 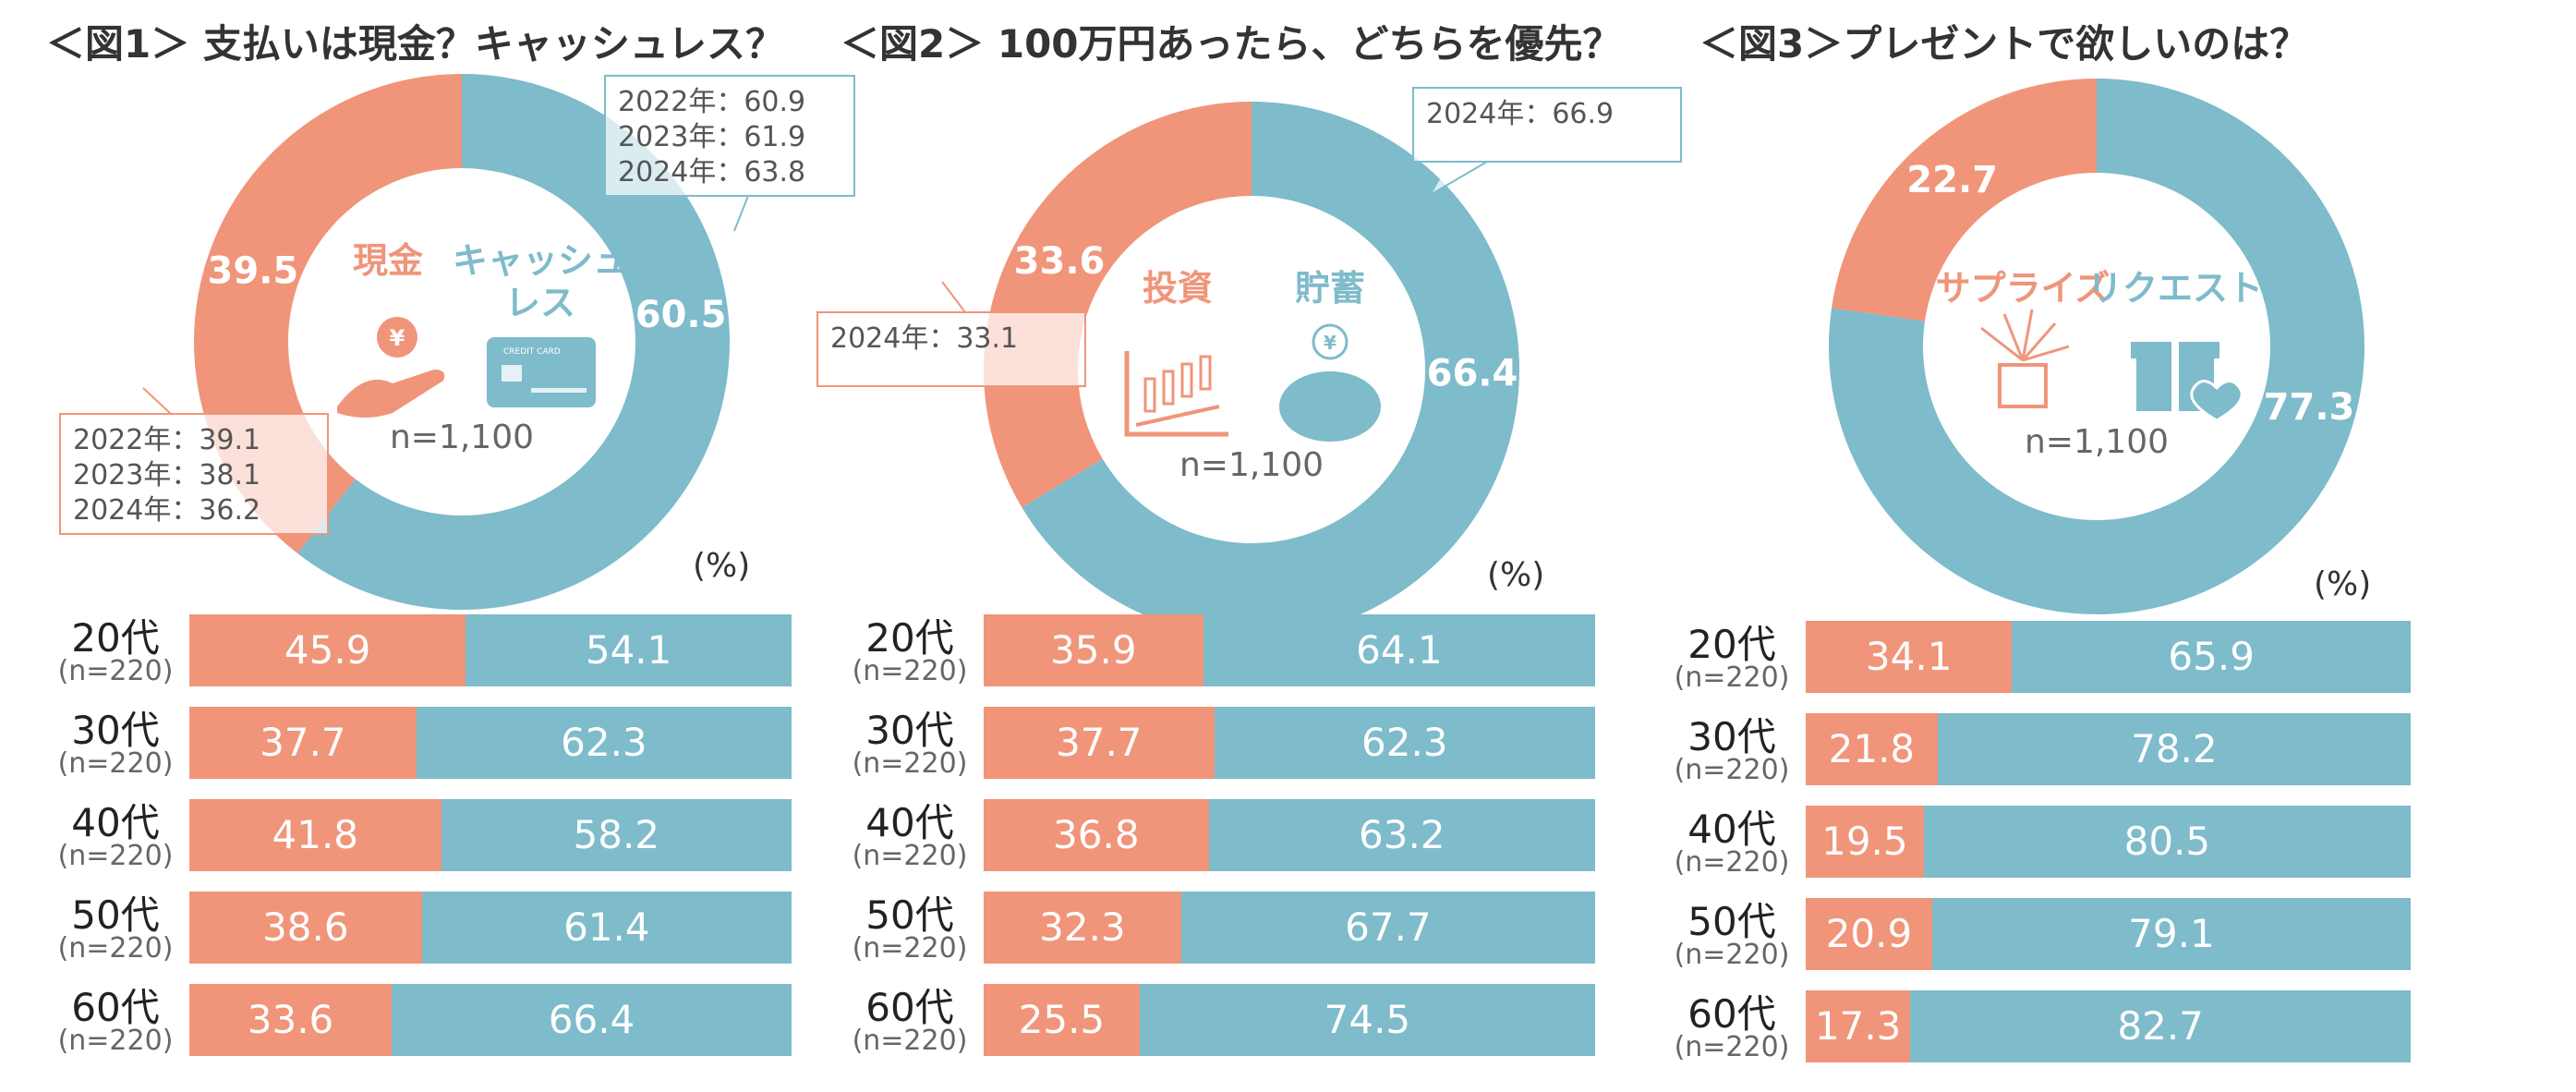 What do you see at coordinates (166, 510) in the screenshot?
I see `callout-line: 2024年：36.2` at bounding box center [166, 510].